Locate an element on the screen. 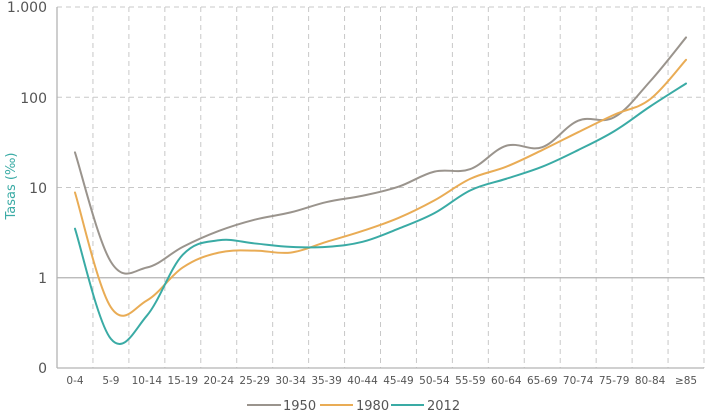 Image resolution: width=708 pixels, height=413 pixels. legend: 1950 1980 2012 is located at coordinates (353, 406).